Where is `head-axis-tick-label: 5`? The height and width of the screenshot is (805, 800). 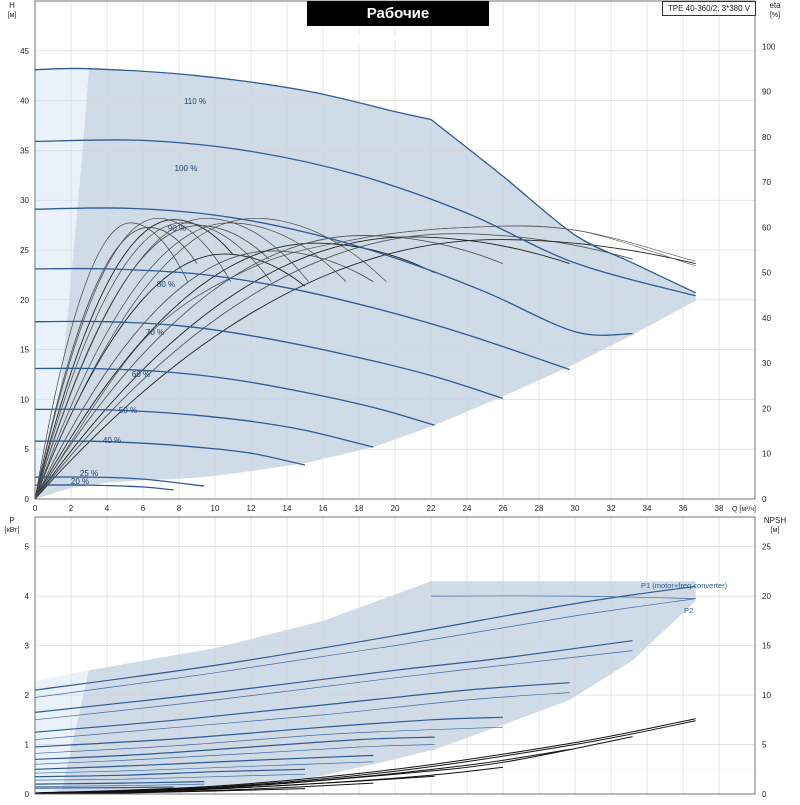
head-axis-tick-label: 5 is located at coordinates (27, 449).